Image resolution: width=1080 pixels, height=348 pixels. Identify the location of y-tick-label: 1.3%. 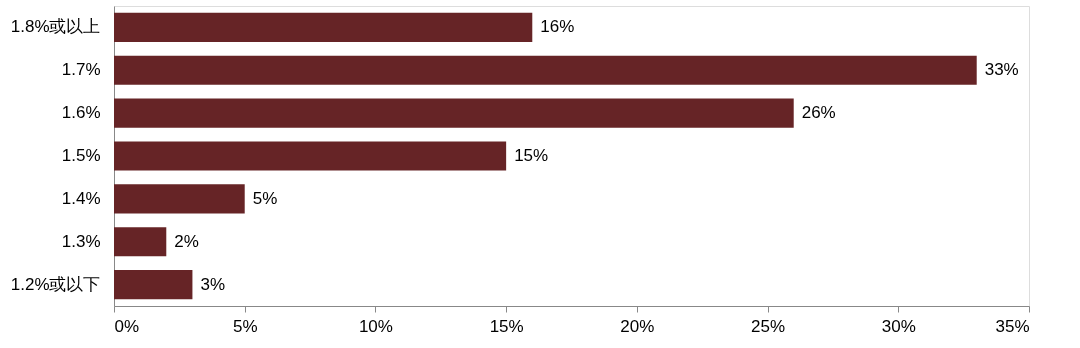
(81, 241).